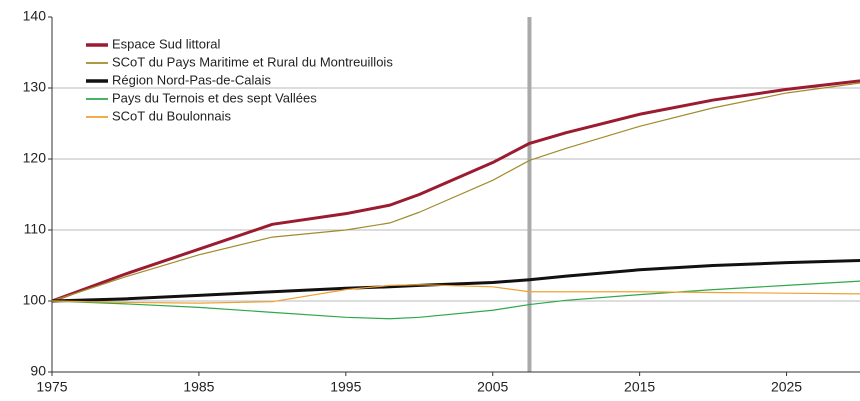  What do you see at coordinates (191, 79) in the screenshot?
I see `legend-label: Région Nord-Pas-de-Calais` at bounding box center [191, 79].